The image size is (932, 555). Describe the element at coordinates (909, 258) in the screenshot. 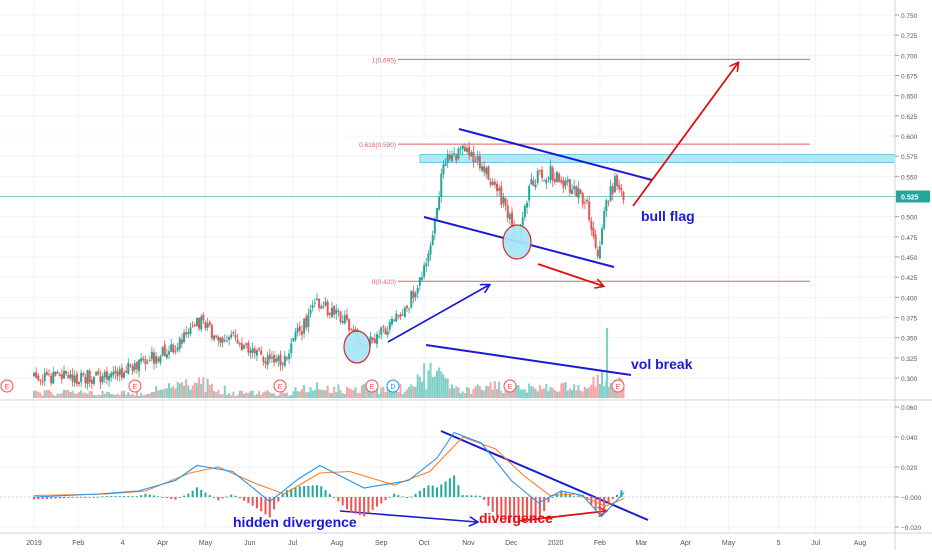

I see `price-tick-label: 0.450` at that location.